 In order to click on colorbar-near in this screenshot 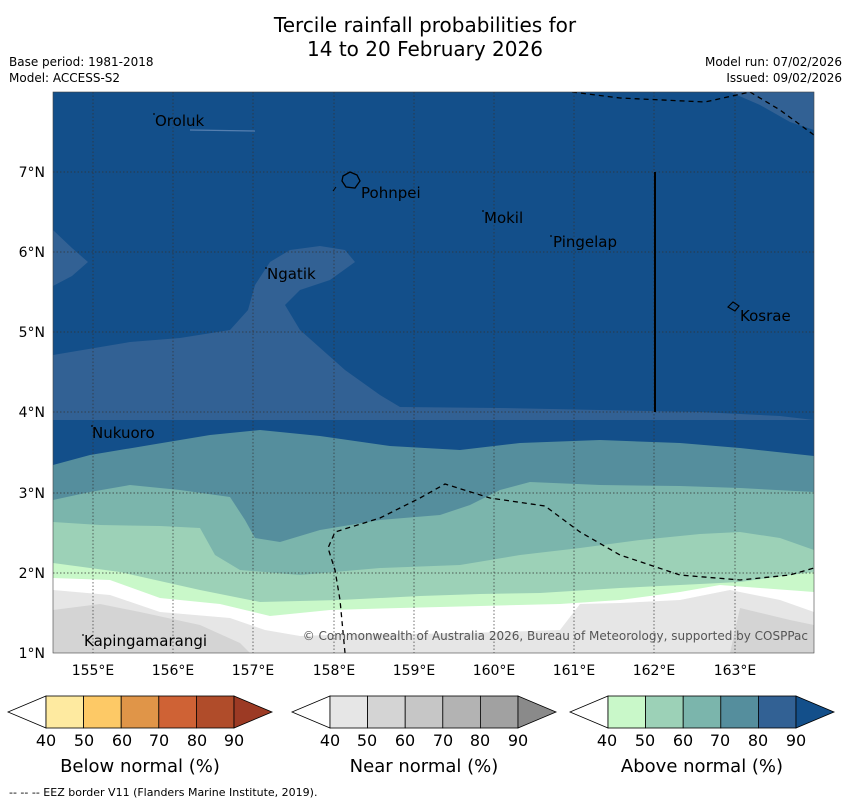, I will do `click(424, 712)`.